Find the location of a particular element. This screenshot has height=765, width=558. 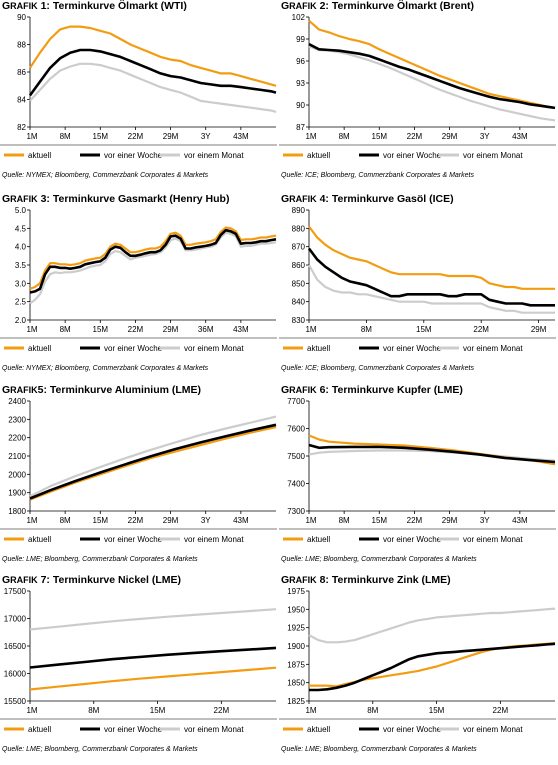

y-tick-label: 2000 is located at coordinates (17, 474).